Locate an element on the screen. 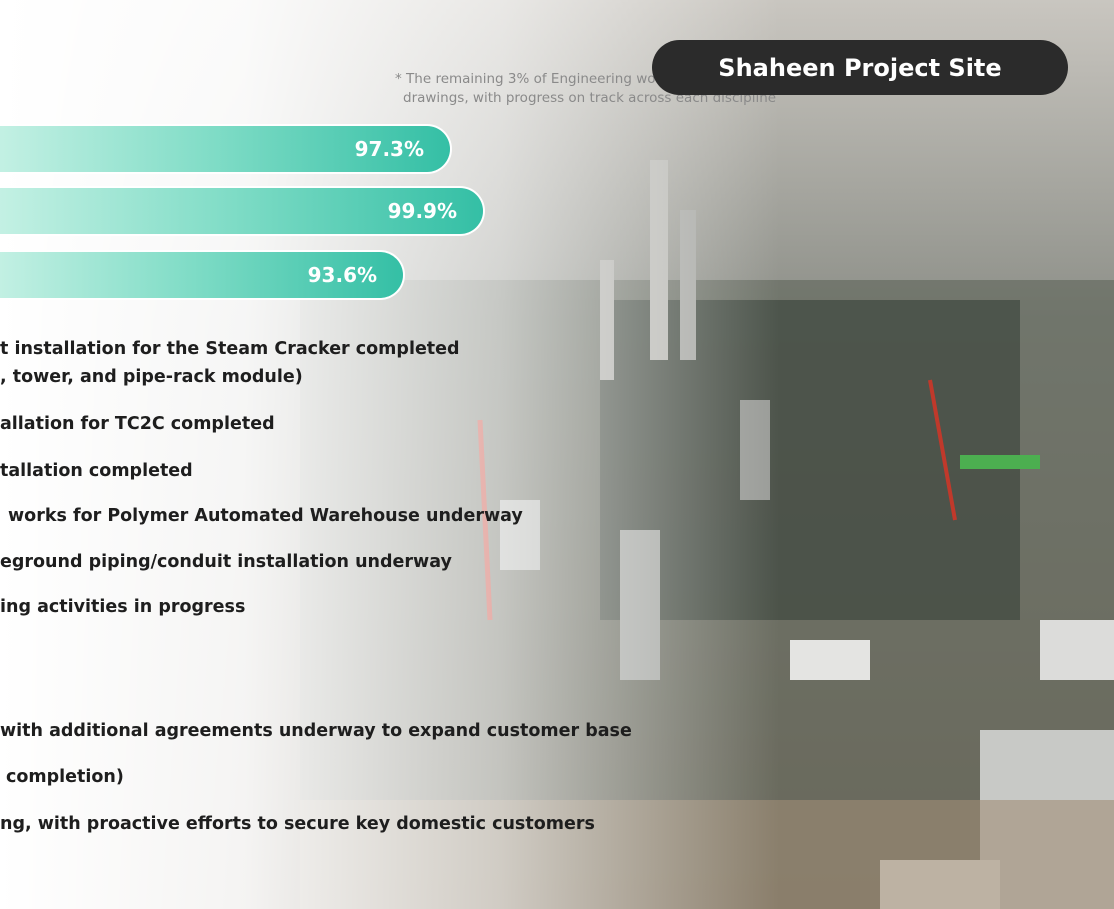 Image resolution: width=1114 pixels, height=909 pixels. progress-label: 99.9% is located at coordinates (422, 211).